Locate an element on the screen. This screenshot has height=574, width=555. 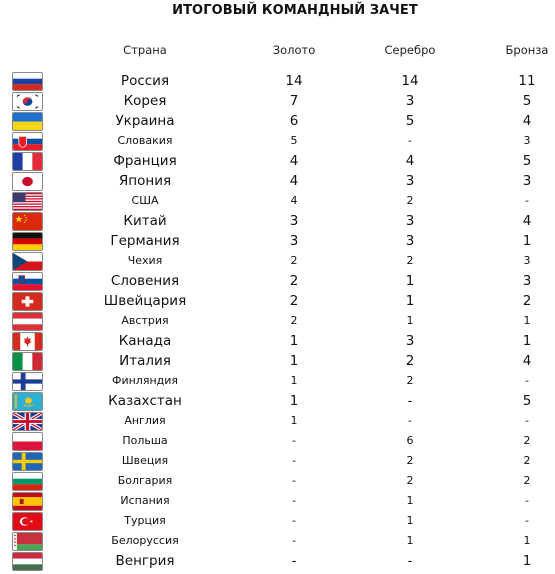
table-row: Казахстан 1 - 5 is located at coordinates (277, 401).